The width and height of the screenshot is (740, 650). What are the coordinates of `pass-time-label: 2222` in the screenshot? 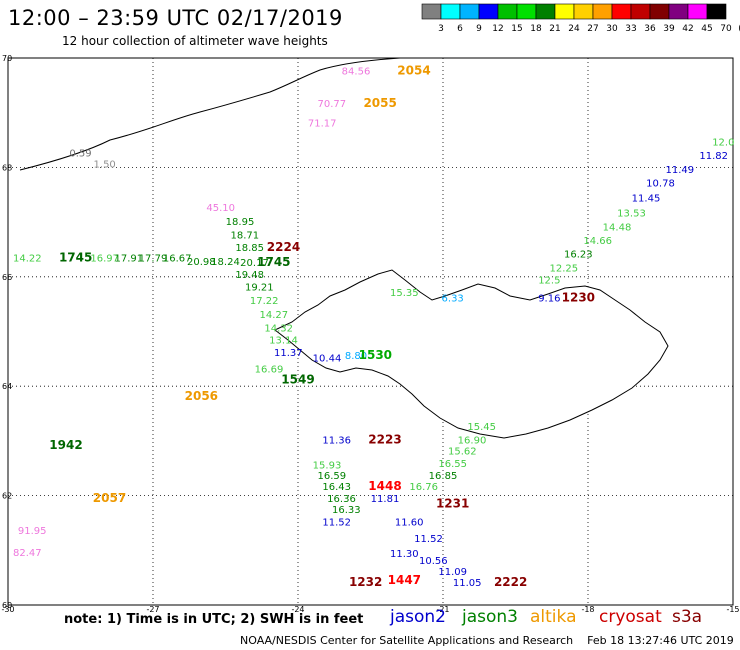 It's located at (510, 582).